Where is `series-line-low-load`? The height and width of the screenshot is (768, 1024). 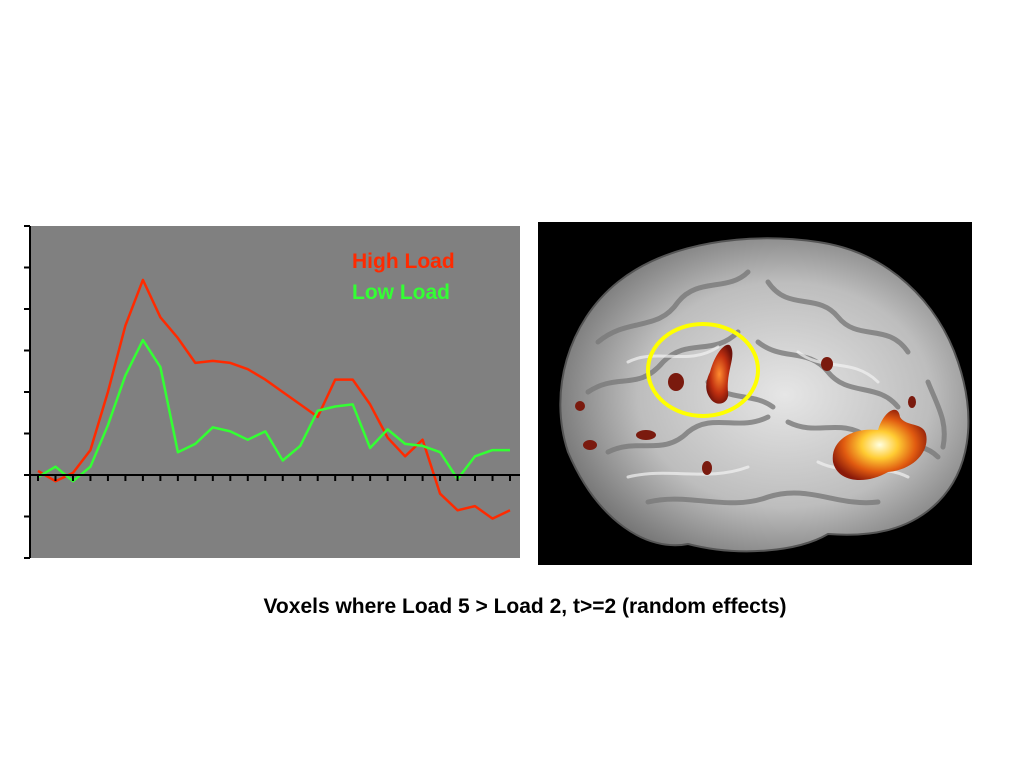
series-line-low-load is located at coordinates (273, 410).